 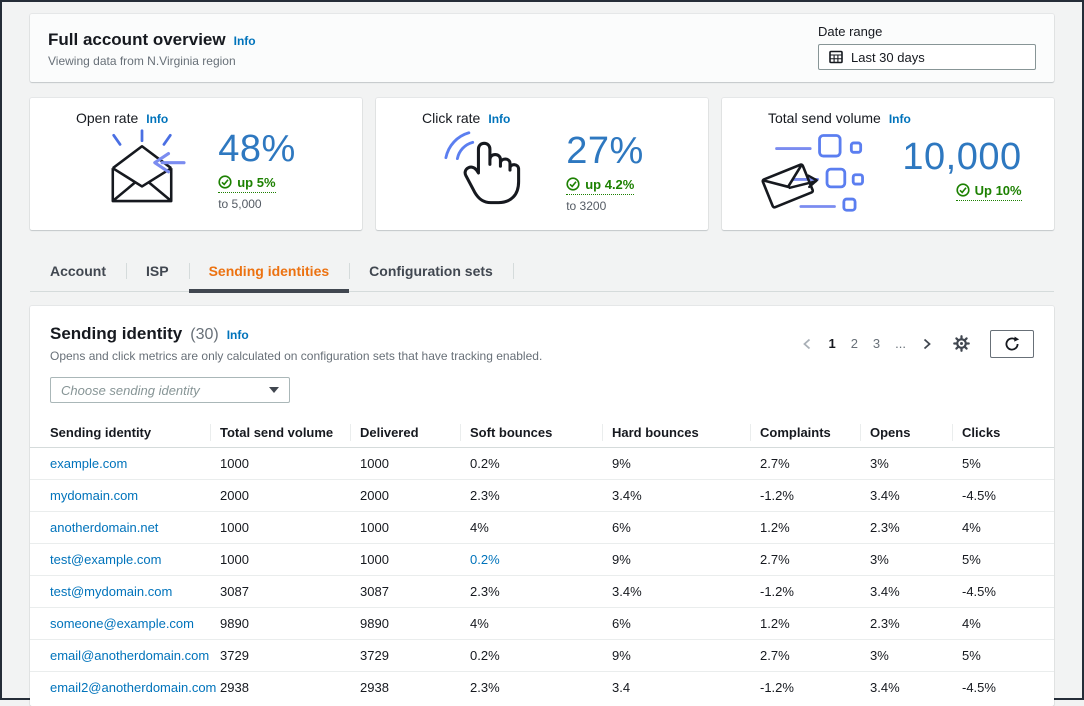 I want to click on cell-complaints: 1.2%, so click(x=805, y=527).